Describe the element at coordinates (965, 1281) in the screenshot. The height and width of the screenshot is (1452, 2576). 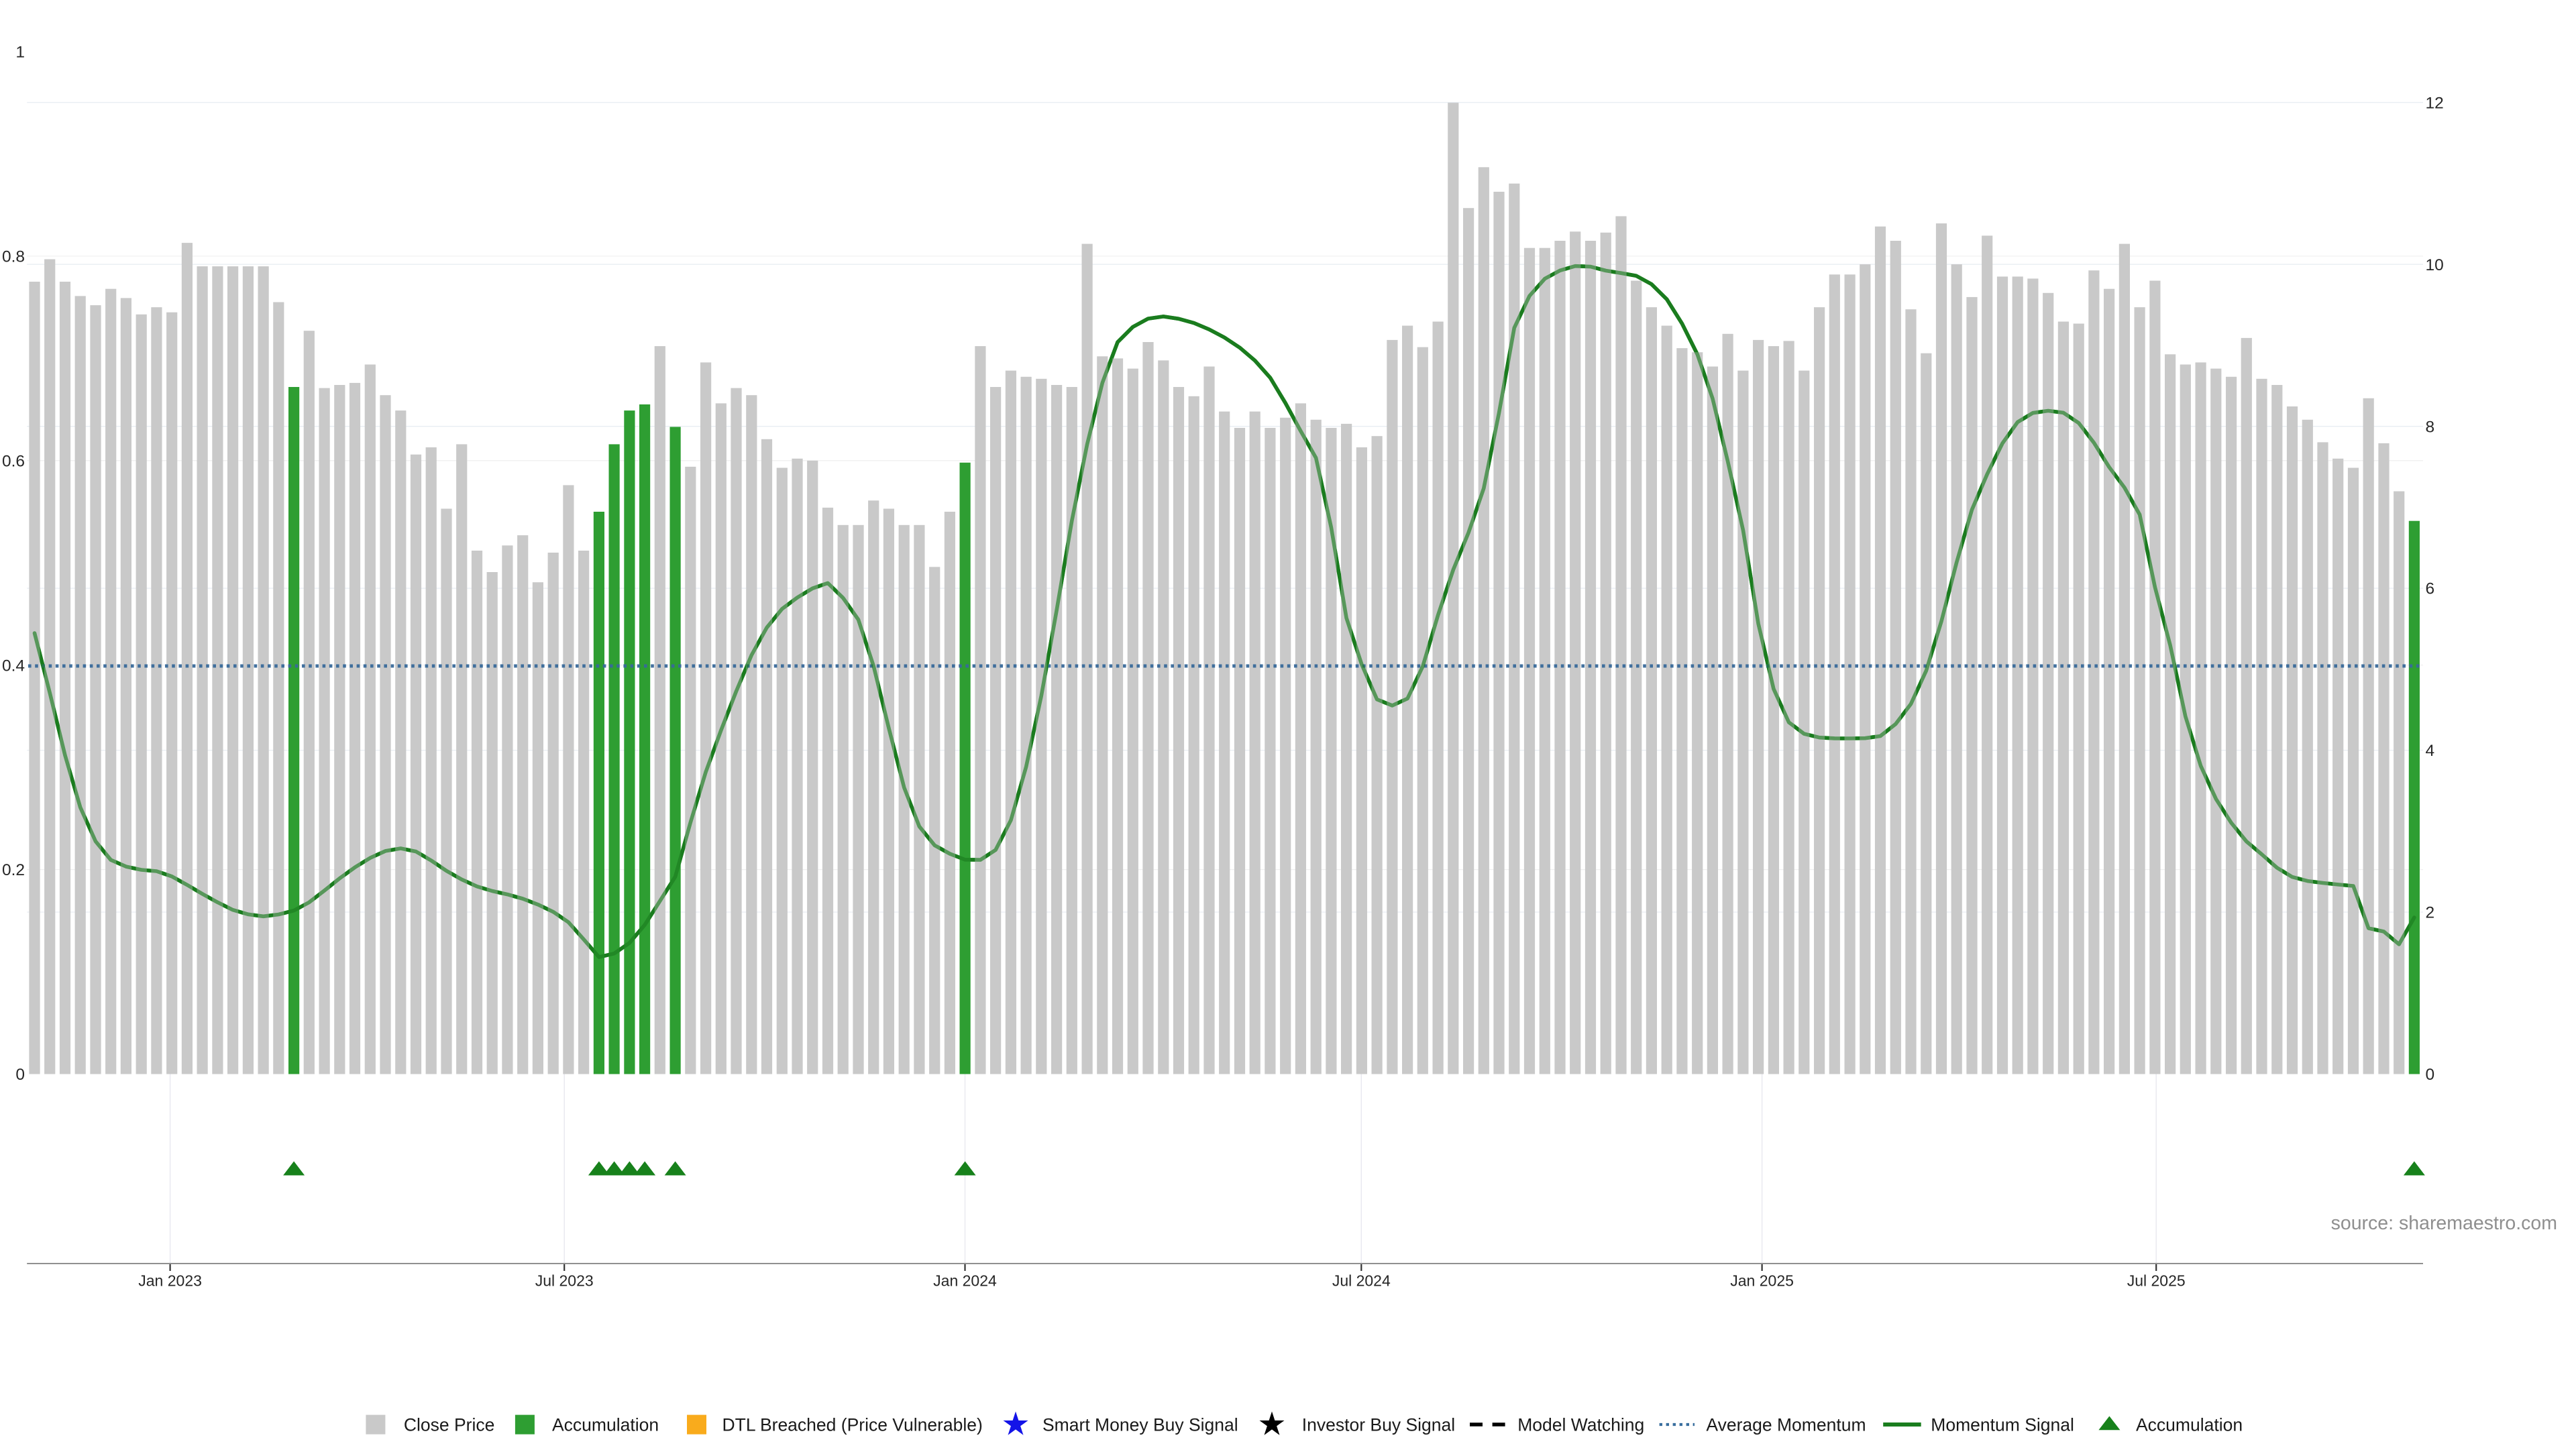
I see `svg-text: Jan 2024` at that location.